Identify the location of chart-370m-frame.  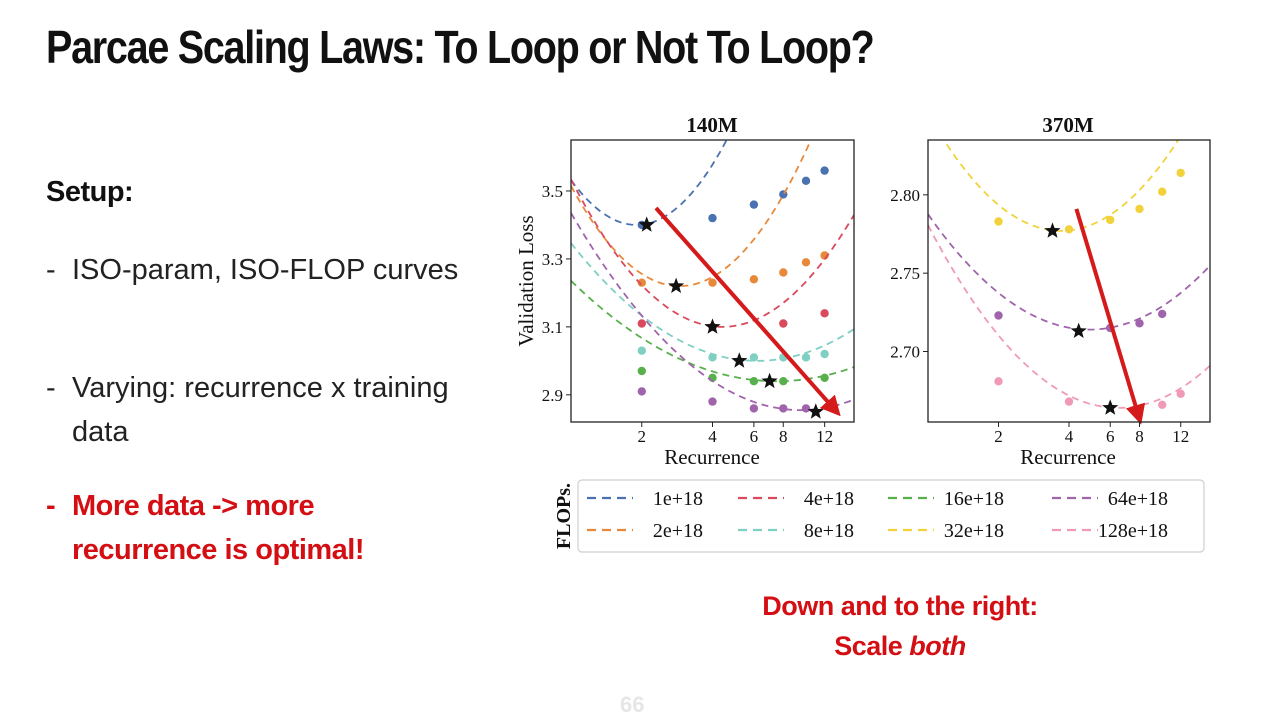
(1069, 281).